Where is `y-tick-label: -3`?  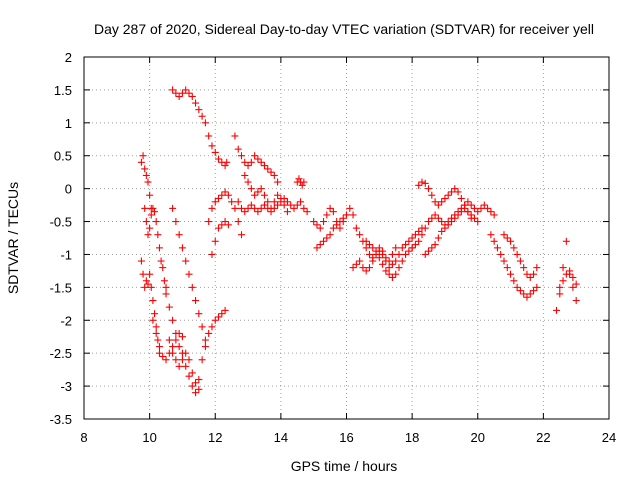 y-tick-label: -3 is located at coordinates (66, 386).